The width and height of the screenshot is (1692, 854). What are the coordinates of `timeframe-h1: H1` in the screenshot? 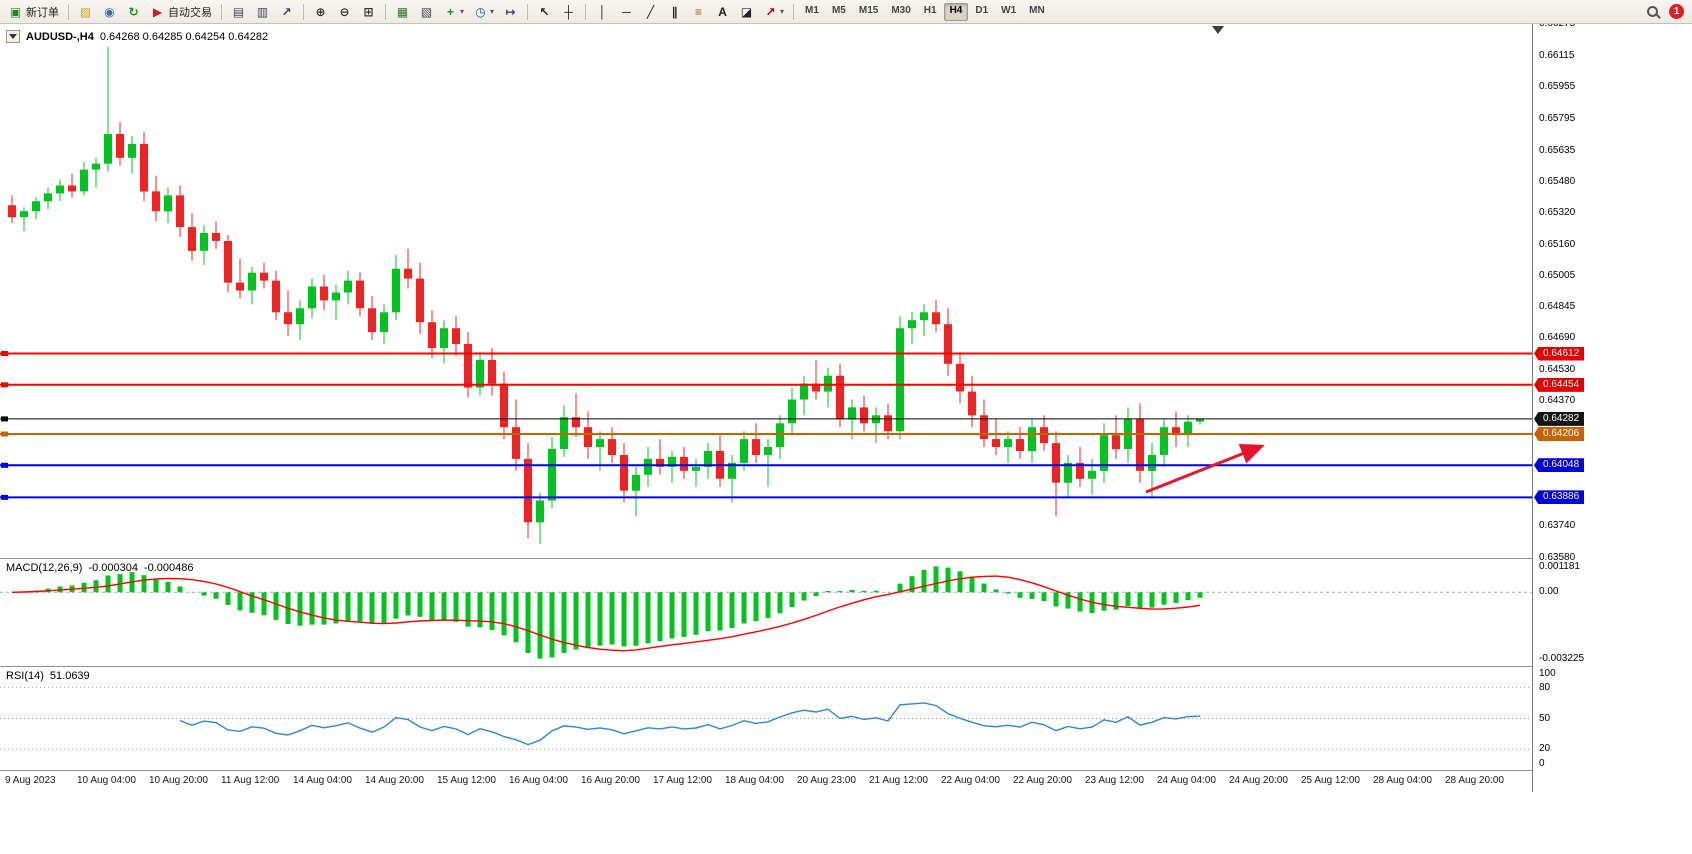 It's located at (930, 10).